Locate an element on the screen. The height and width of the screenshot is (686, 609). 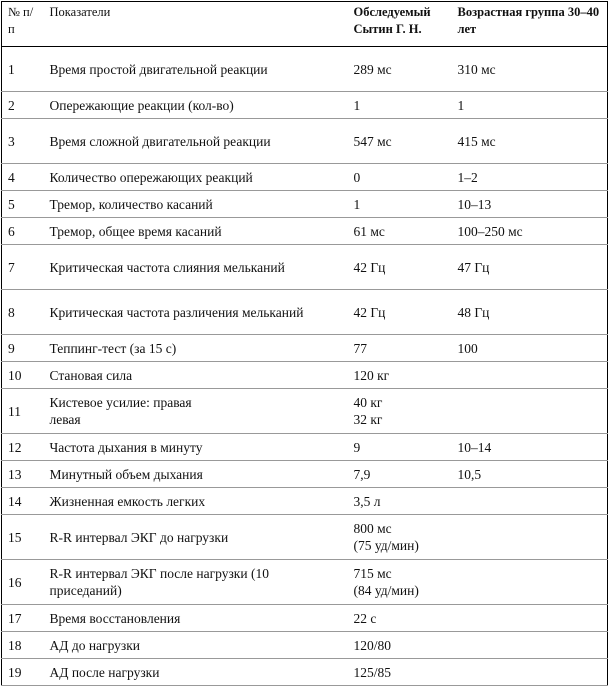
table-cell: Тремор, количество касаний is located at coordinates (194, 204).